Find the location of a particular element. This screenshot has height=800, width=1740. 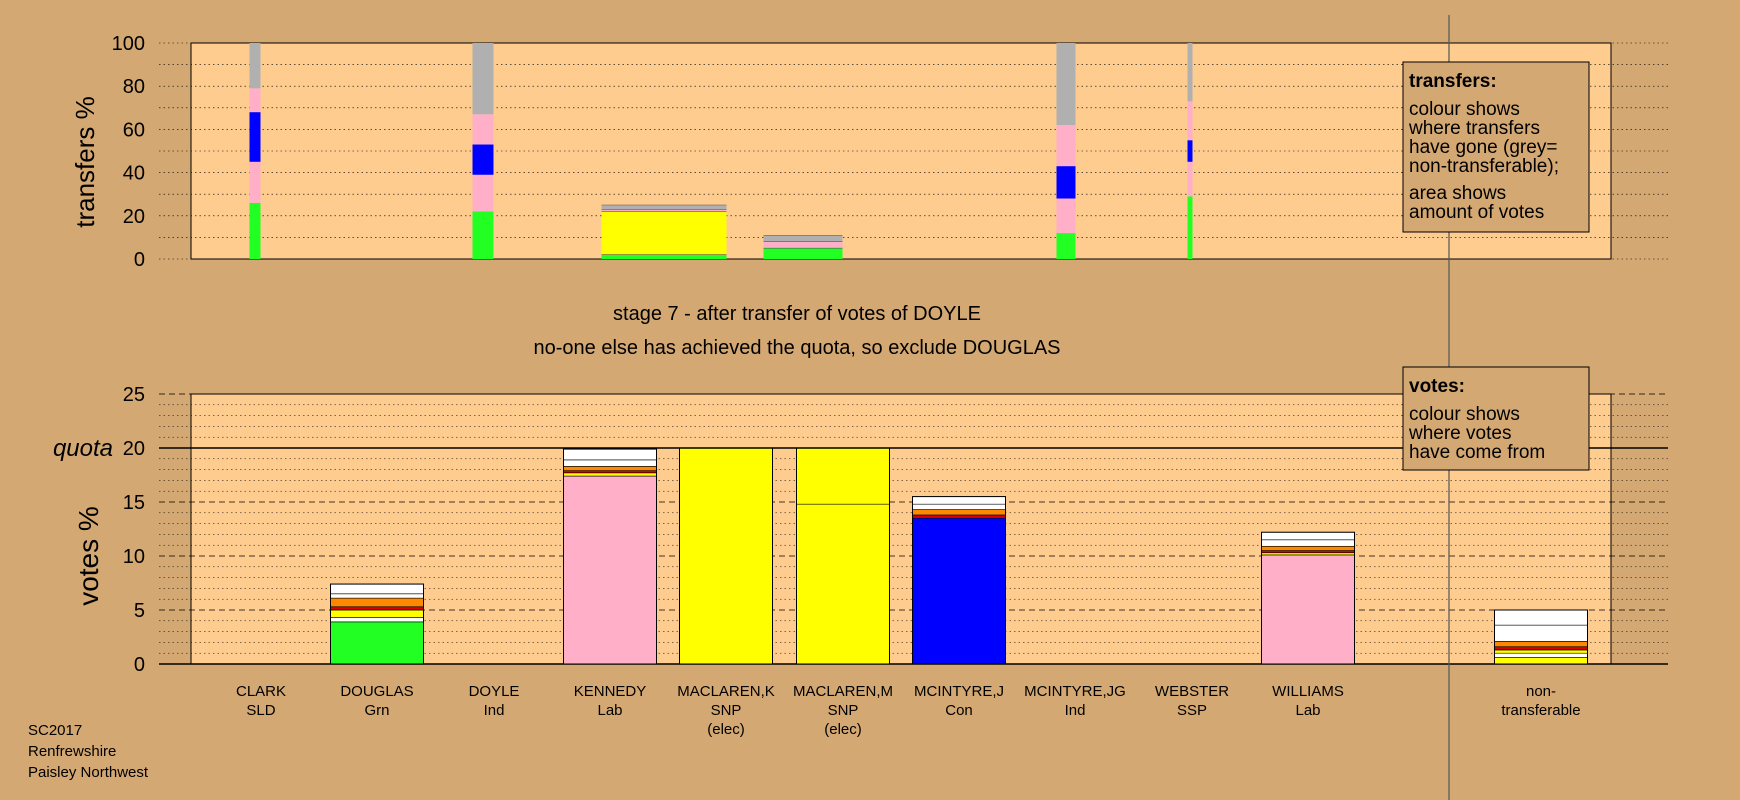

transfers-legend-line: amount of votes is located at coordinates (1476, 212).